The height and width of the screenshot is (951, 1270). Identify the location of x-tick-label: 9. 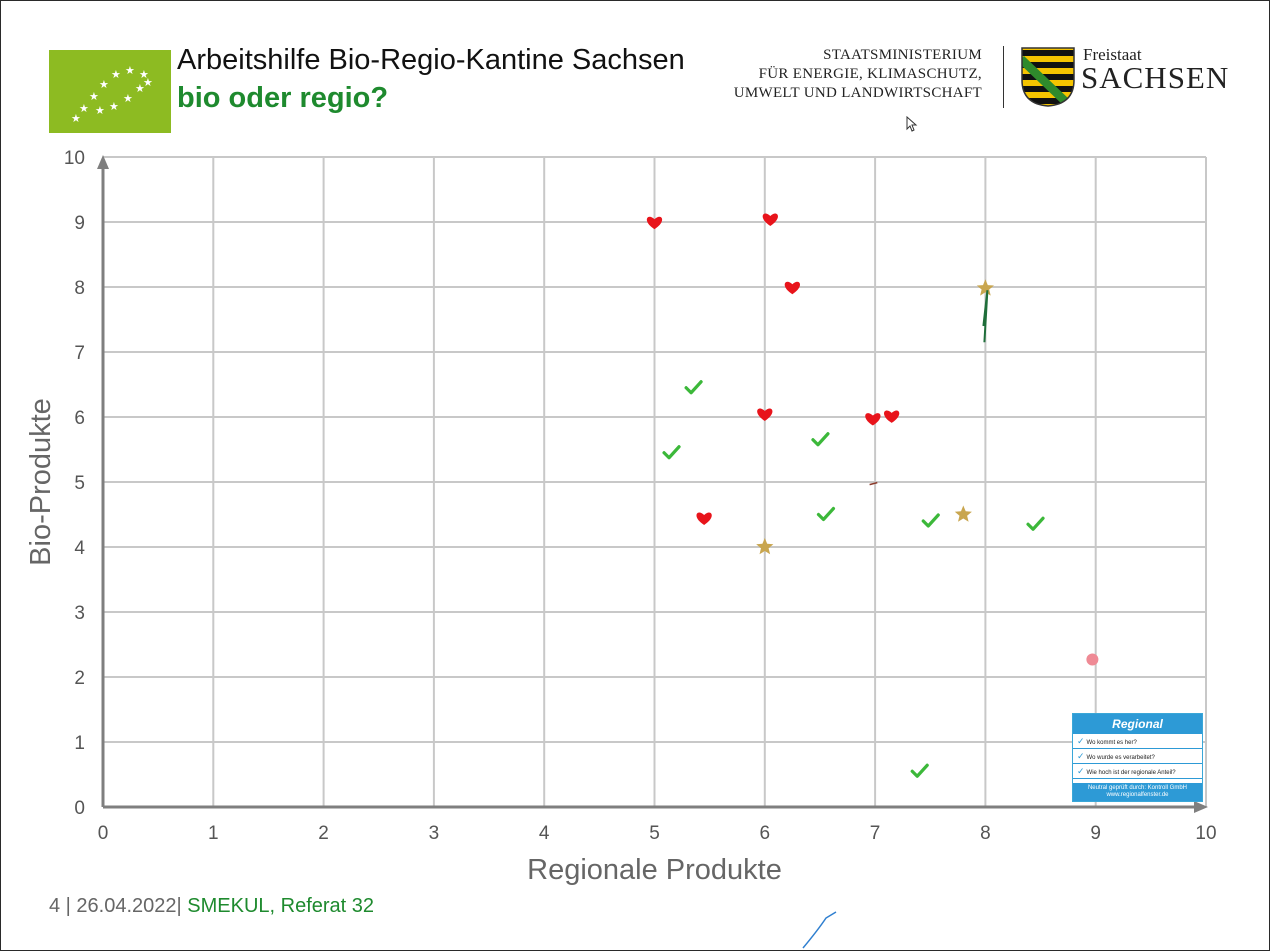
(1095, 833).